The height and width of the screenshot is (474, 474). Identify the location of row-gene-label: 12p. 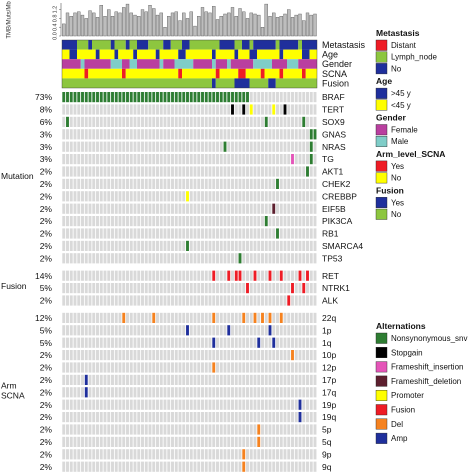
(329, 368).